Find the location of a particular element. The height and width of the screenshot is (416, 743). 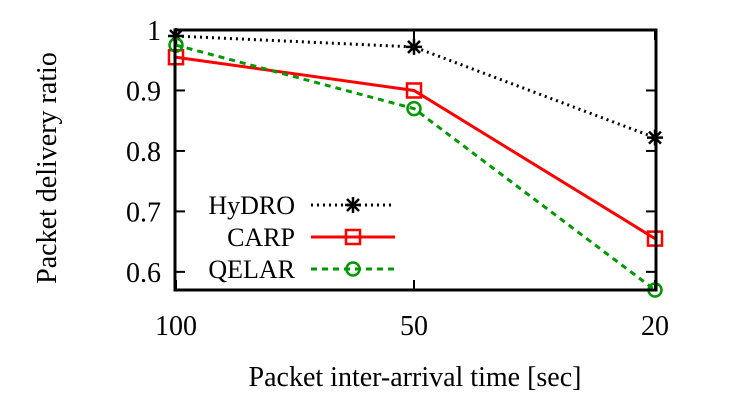

x-tick-label: 20 is located at coordinates (655, 326).